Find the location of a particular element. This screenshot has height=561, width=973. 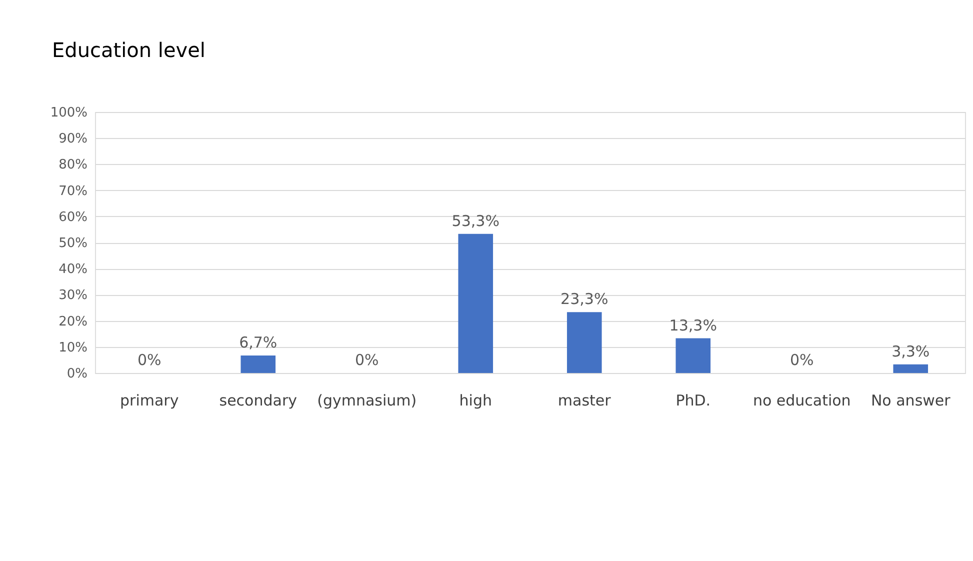

x-tick-label: master is located at coordinates (585, 401).